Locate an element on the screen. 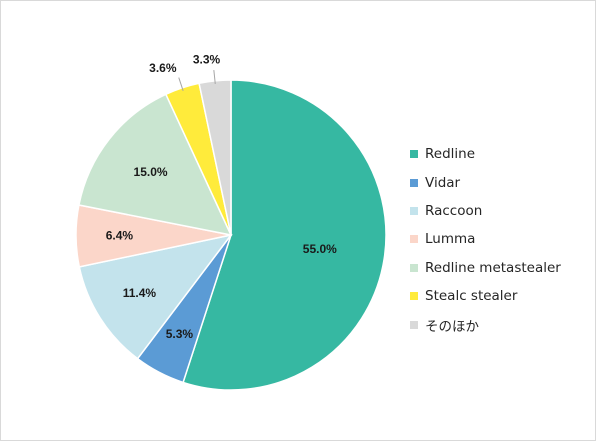  slice-label-7: 3.3% is located at coordinates (207, 60).